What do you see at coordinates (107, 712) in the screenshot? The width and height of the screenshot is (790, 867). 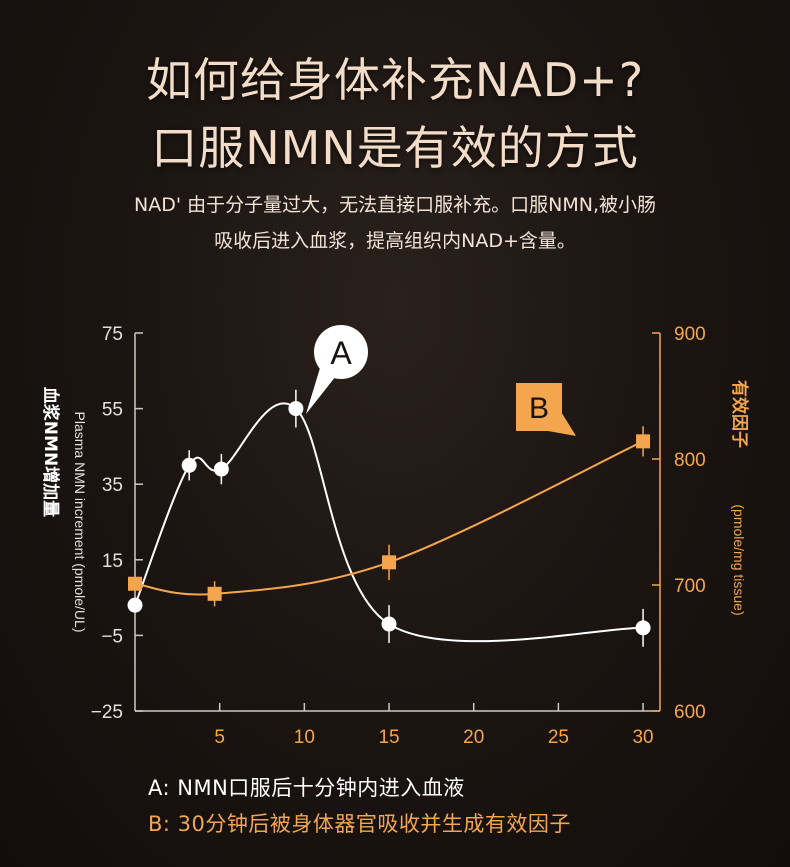 I see `left-axis-tick-label: −25` at bounding box center [107, 712].